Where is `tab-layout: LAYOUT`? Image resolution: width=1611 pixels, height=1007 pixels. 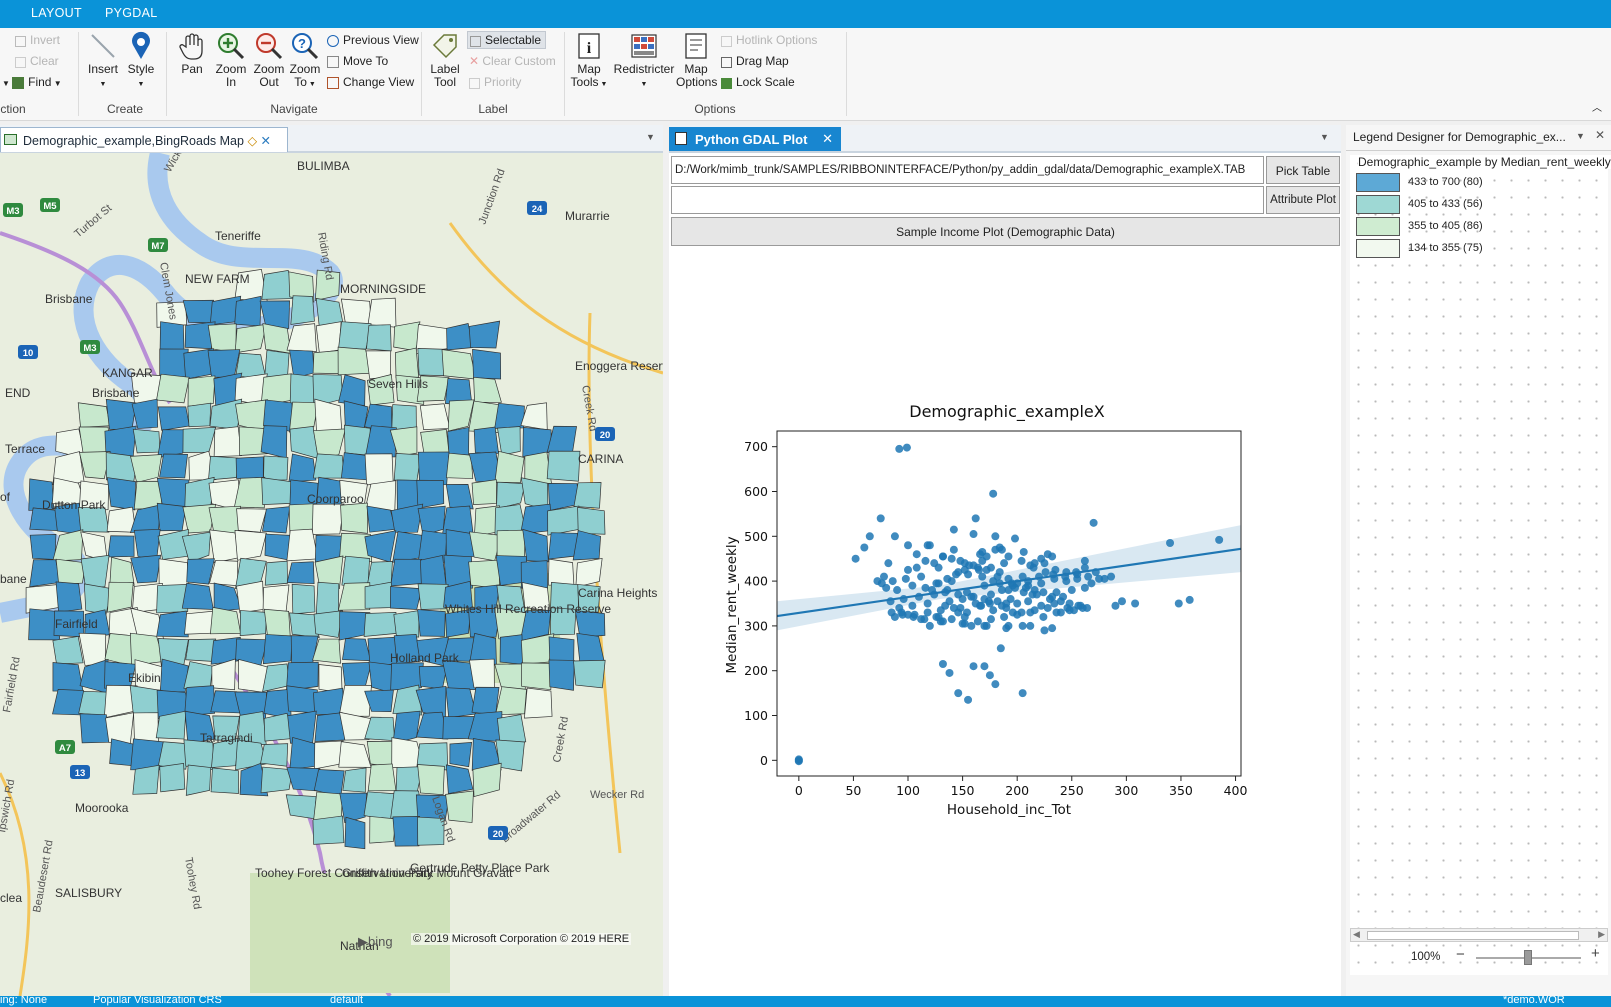 tab-layout: LAYOUT is located at coordinates (56, 13).